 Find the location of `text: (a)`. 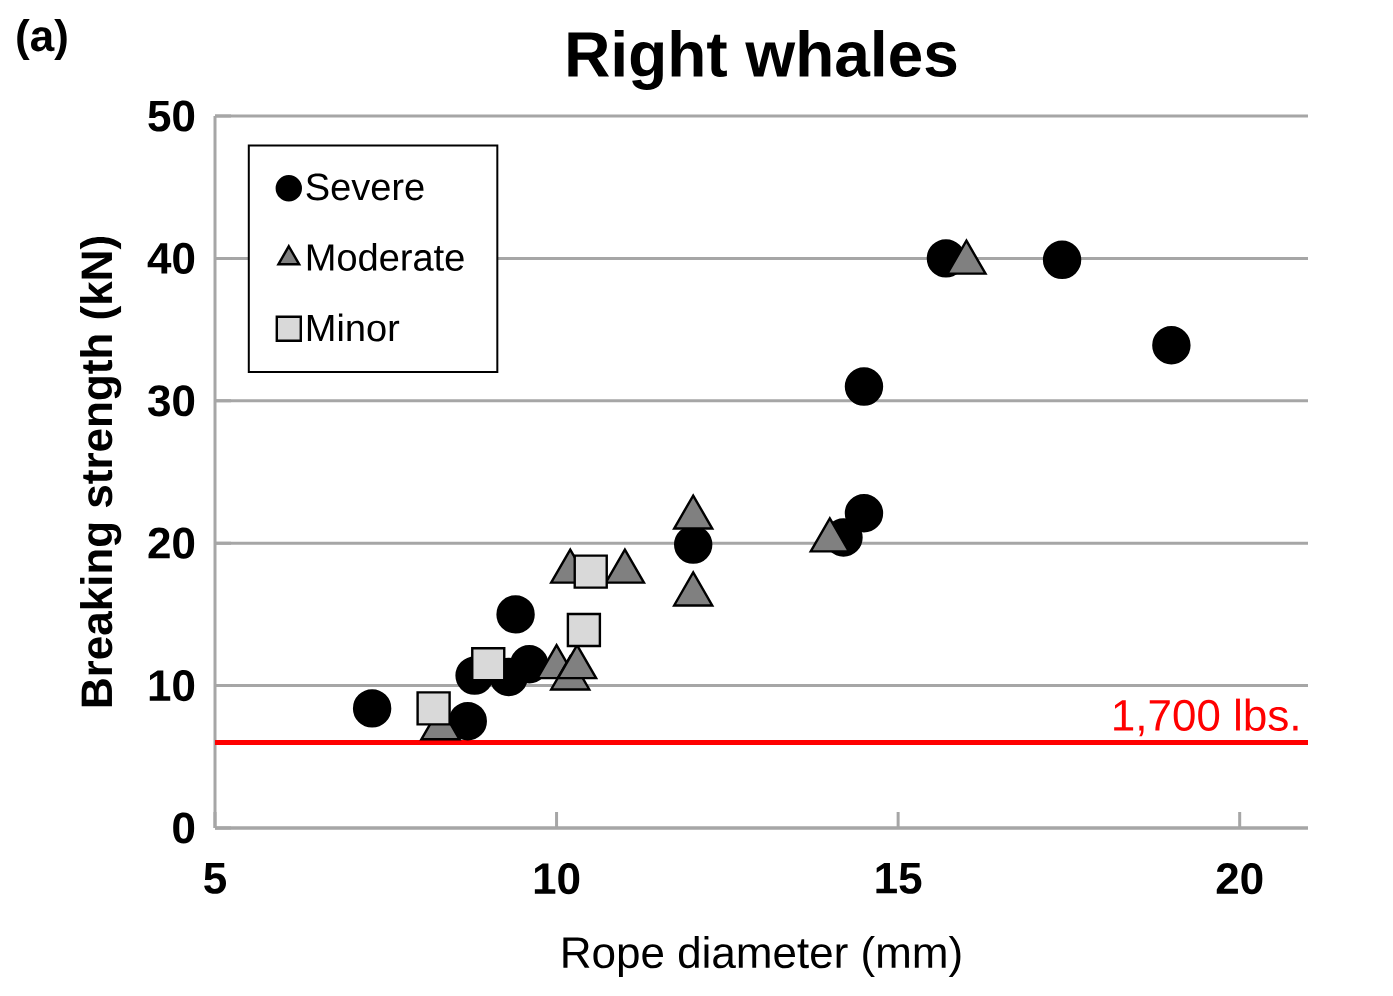

text: (a) is located at coordinates (42, 40).